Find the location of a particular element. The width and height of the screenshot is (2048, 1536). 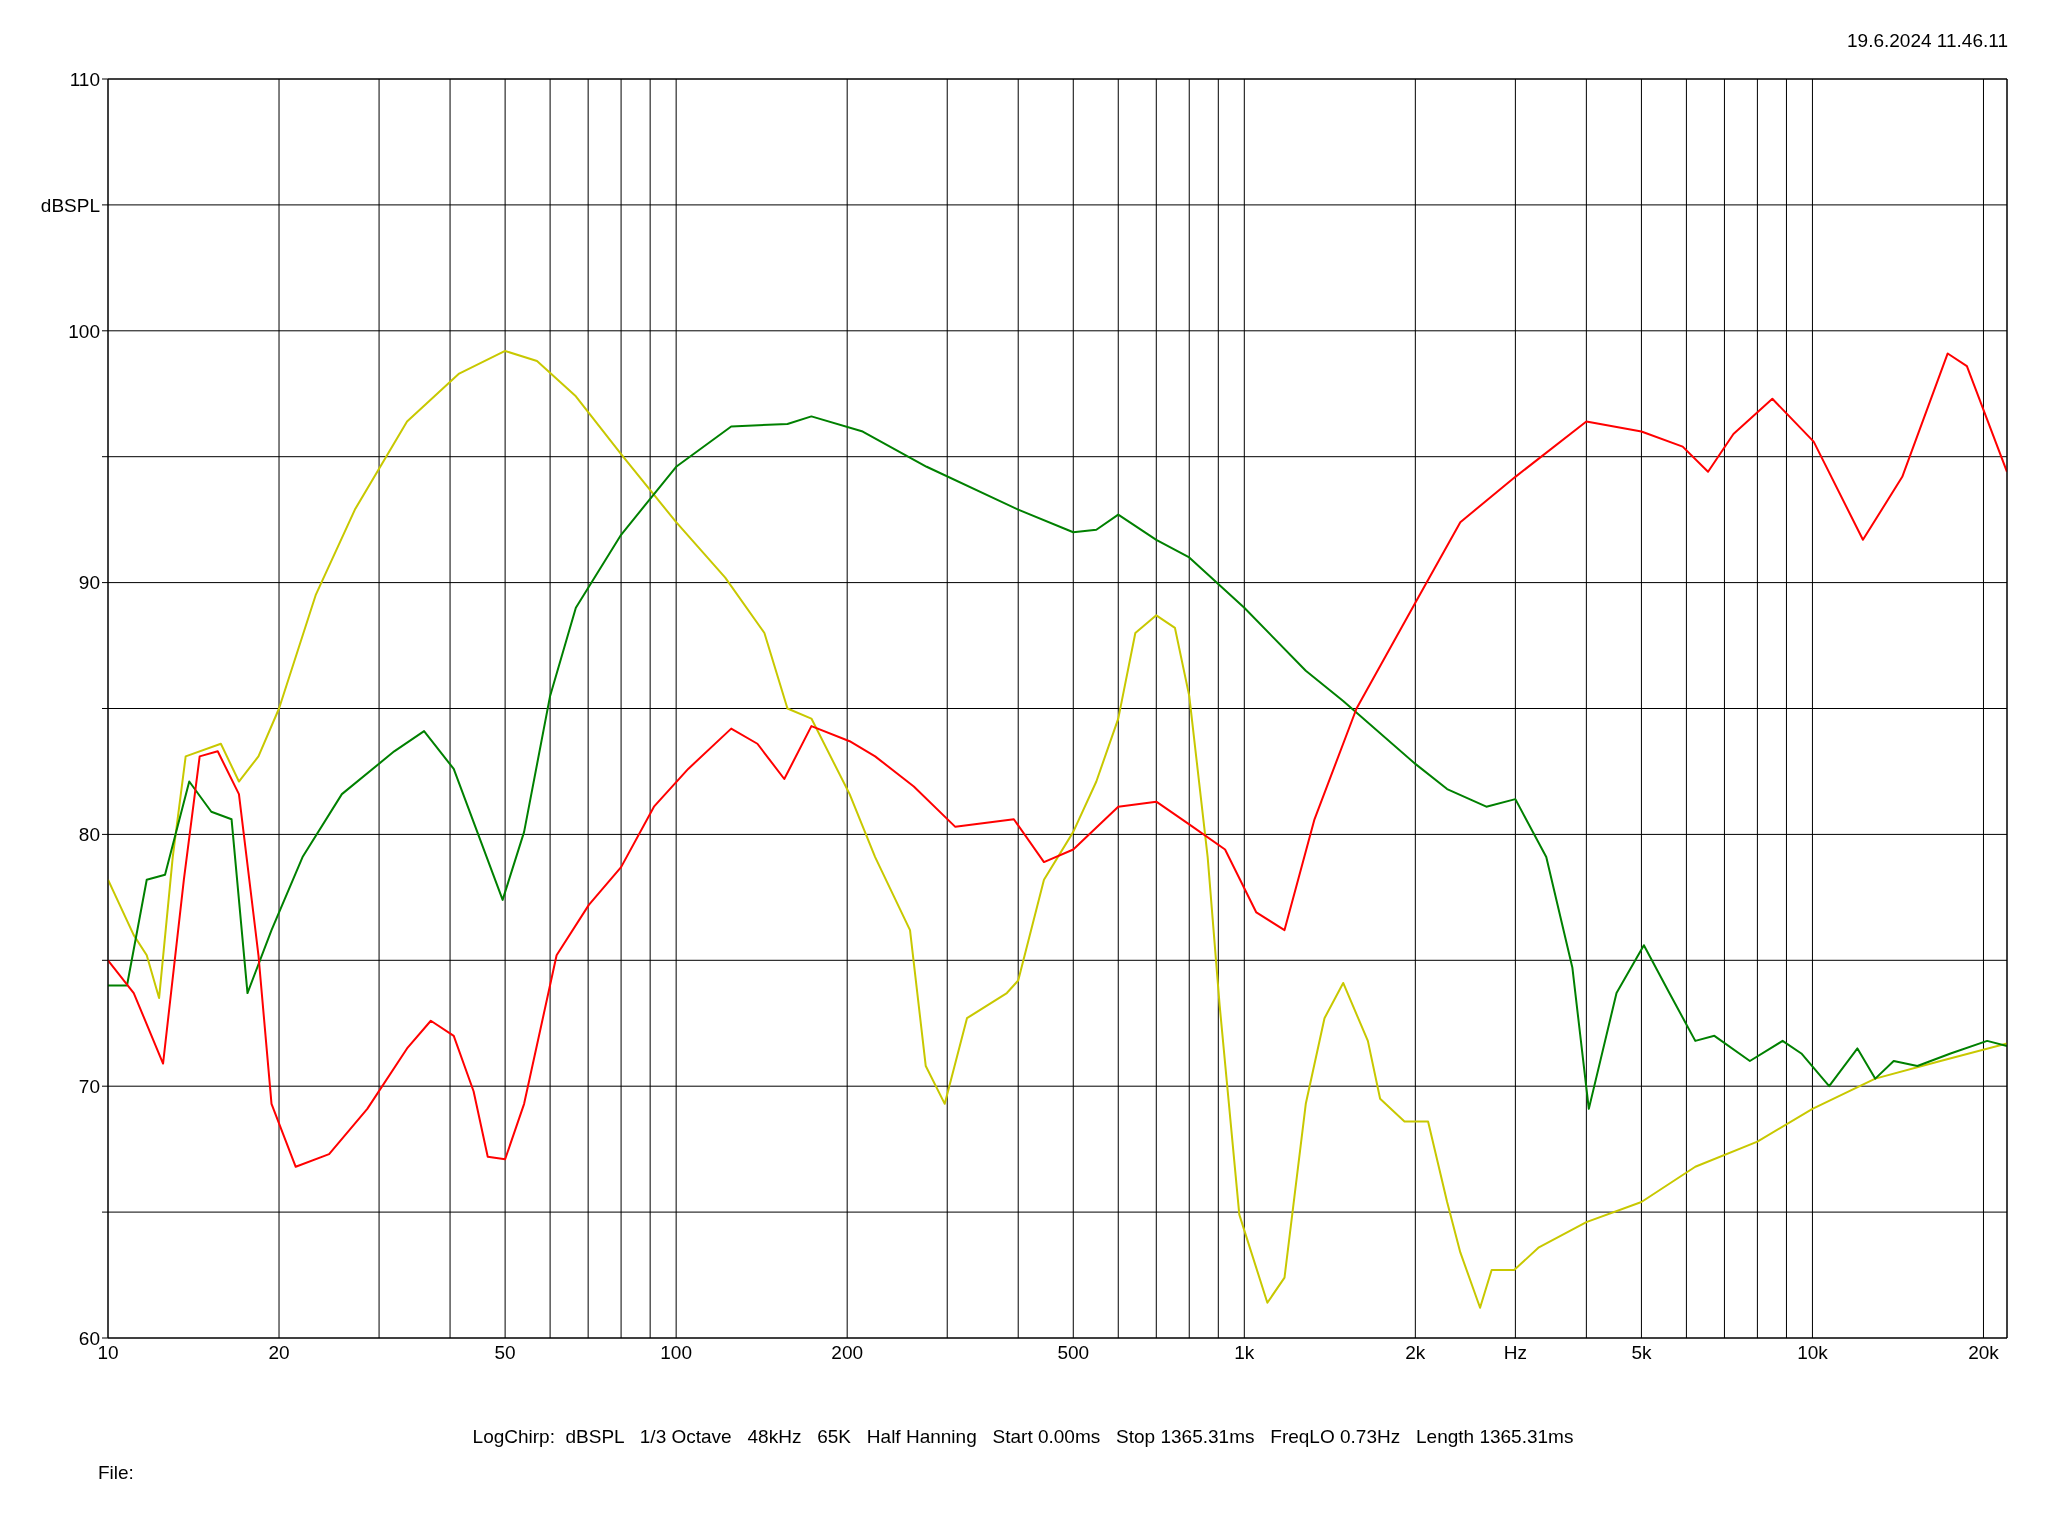

x-tick-label: 20k is located at coordinates (1984, 1353).